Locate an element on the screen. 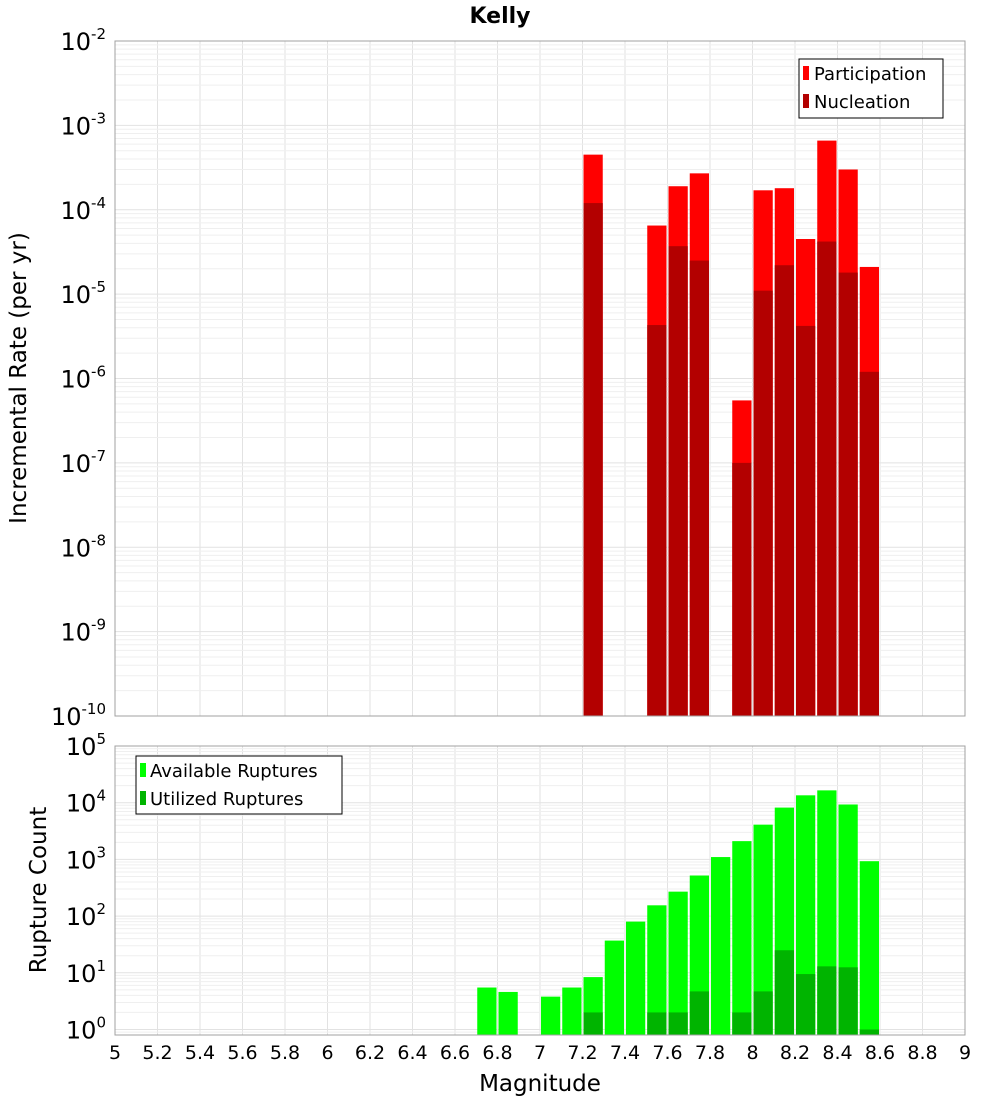 Image resolution: width=1000 pixels, height=1100 pixels. rate-y-tick-label: 10⁻⁹ is located at coordinates (83, 631).